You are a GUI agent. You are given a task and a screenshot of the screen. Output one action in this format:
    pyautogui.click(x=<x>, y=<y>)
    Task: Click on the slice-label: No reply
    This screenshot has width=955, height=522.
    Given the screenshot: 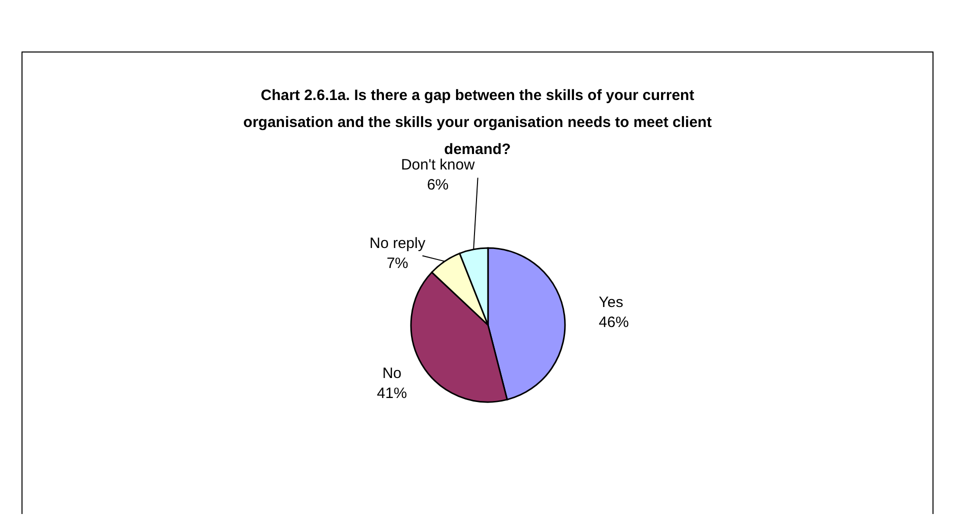 What is the action you would take?
    pyautogui.click(x=397, y=243)
    